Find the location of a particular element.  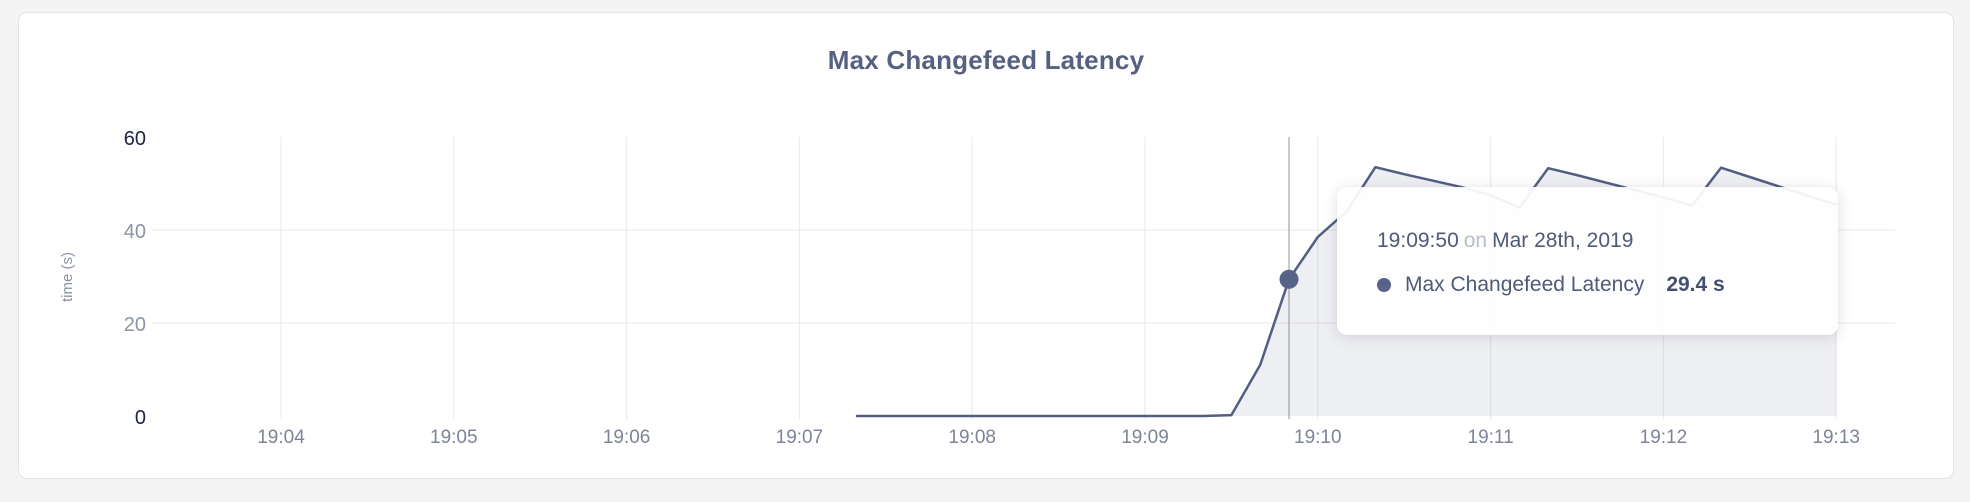

x-tick-label: 19:04 is located at coordinates (281, 437).